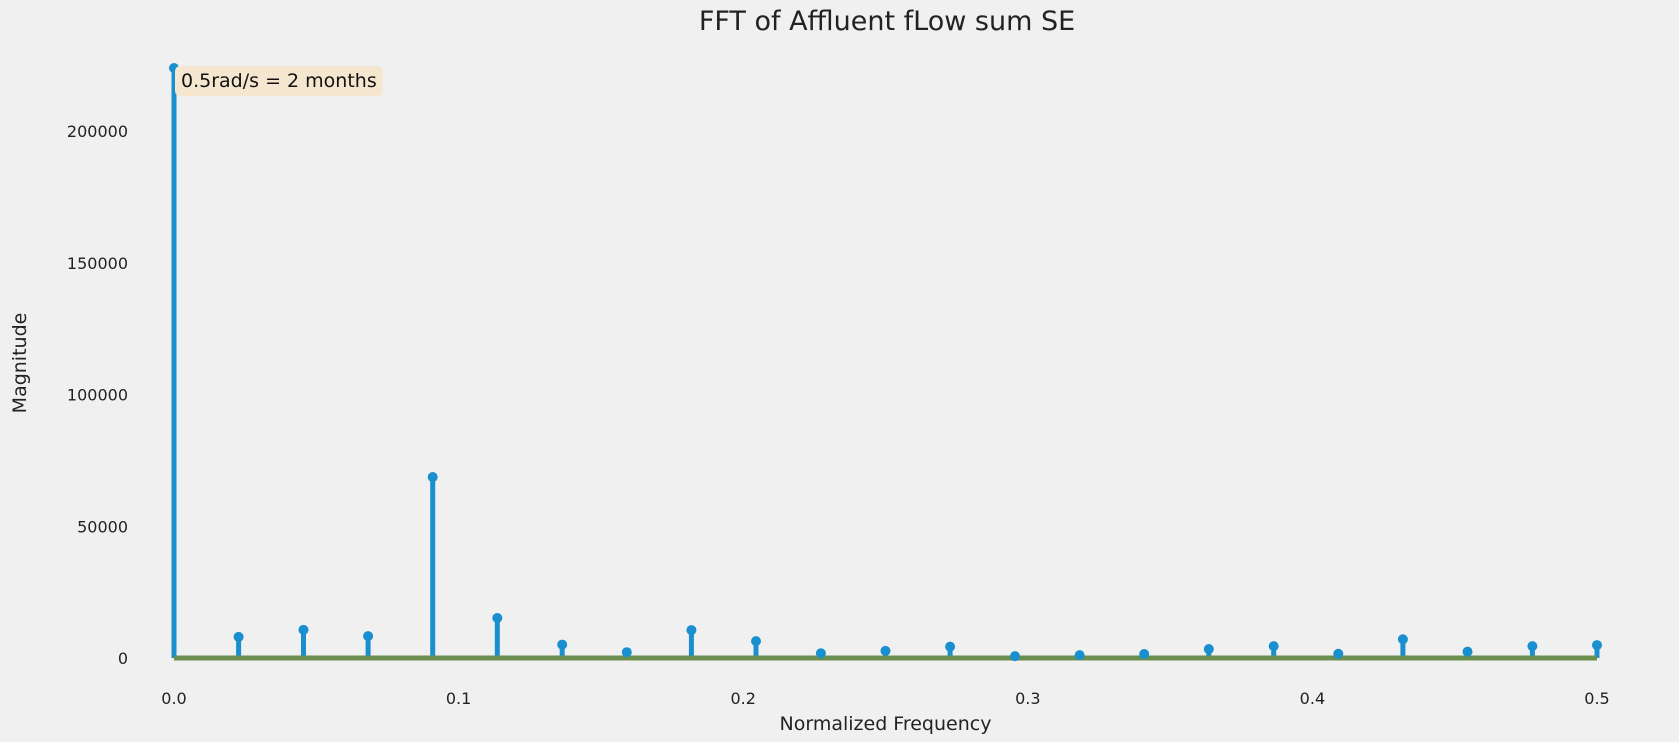 This screenshot has height=742, width=1679. I want to click on annotation-text: 0.5rad/s = 2 months, so click(279, 81).